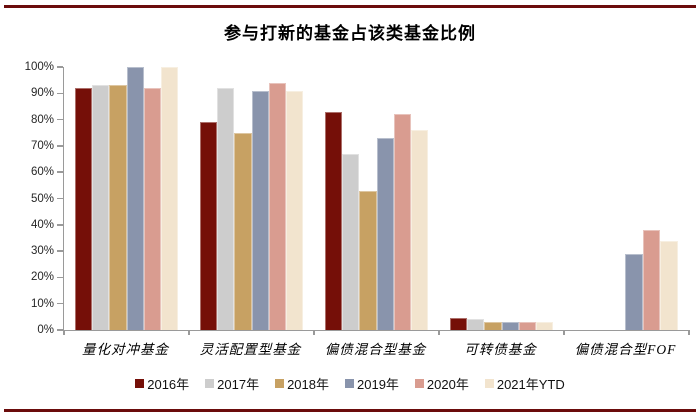  Describe the element at coordinates (447, 384) in the screenshot. I see `legend-label: 2020年` at that location.